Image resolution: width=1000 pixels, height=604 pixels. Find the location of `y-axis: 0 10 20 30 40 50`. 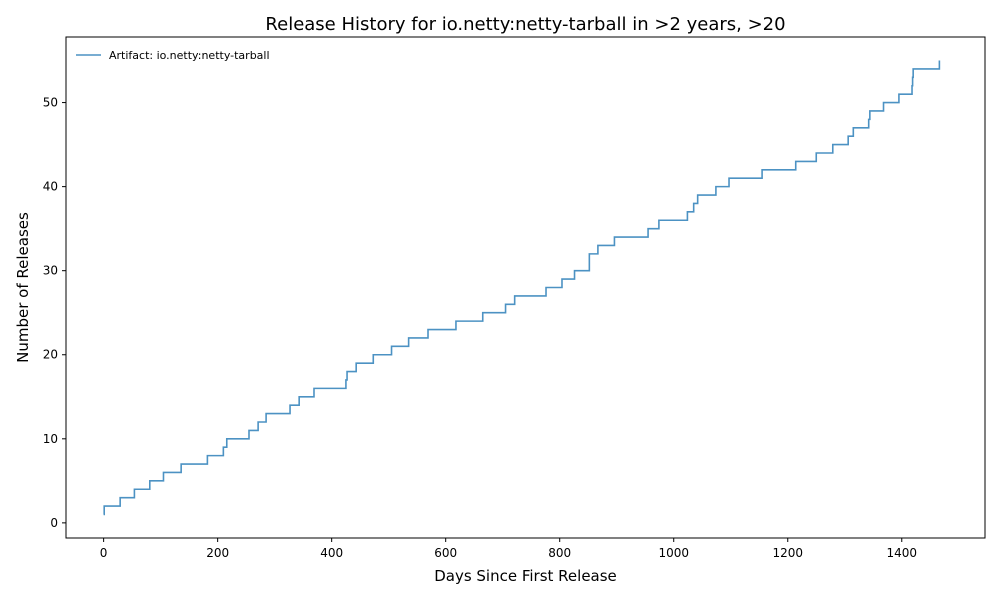

y-axis: 0 10 20 30 40 50 is located at coordinates (54, 313).